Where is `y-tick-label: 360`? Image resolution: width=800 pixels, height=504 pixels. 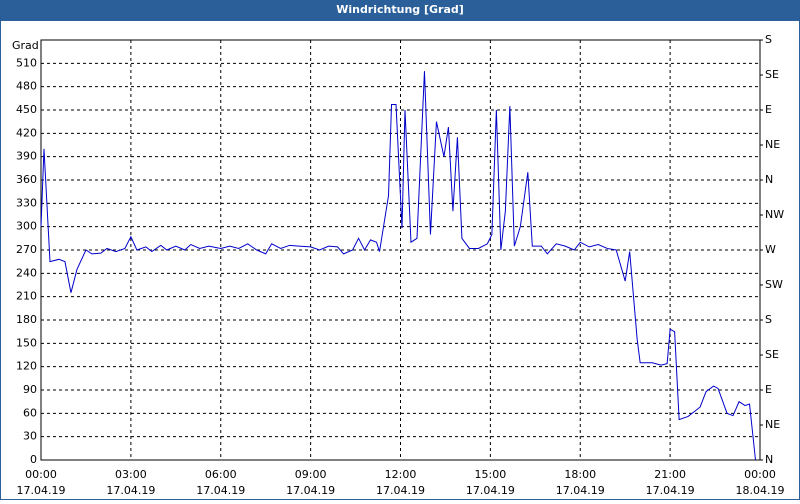
y-tick-label: 360 is located at coordinates (26, 179).